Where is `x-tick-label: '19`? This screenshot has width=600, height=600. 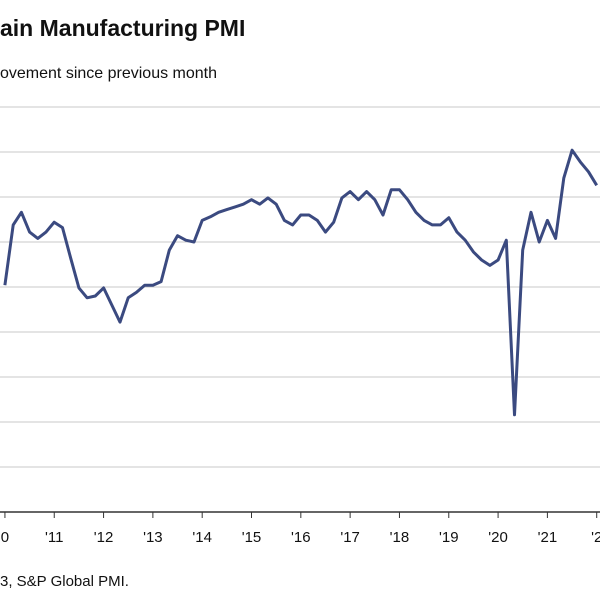 x-tick-label: '19 is located at coordinates (449, 537).